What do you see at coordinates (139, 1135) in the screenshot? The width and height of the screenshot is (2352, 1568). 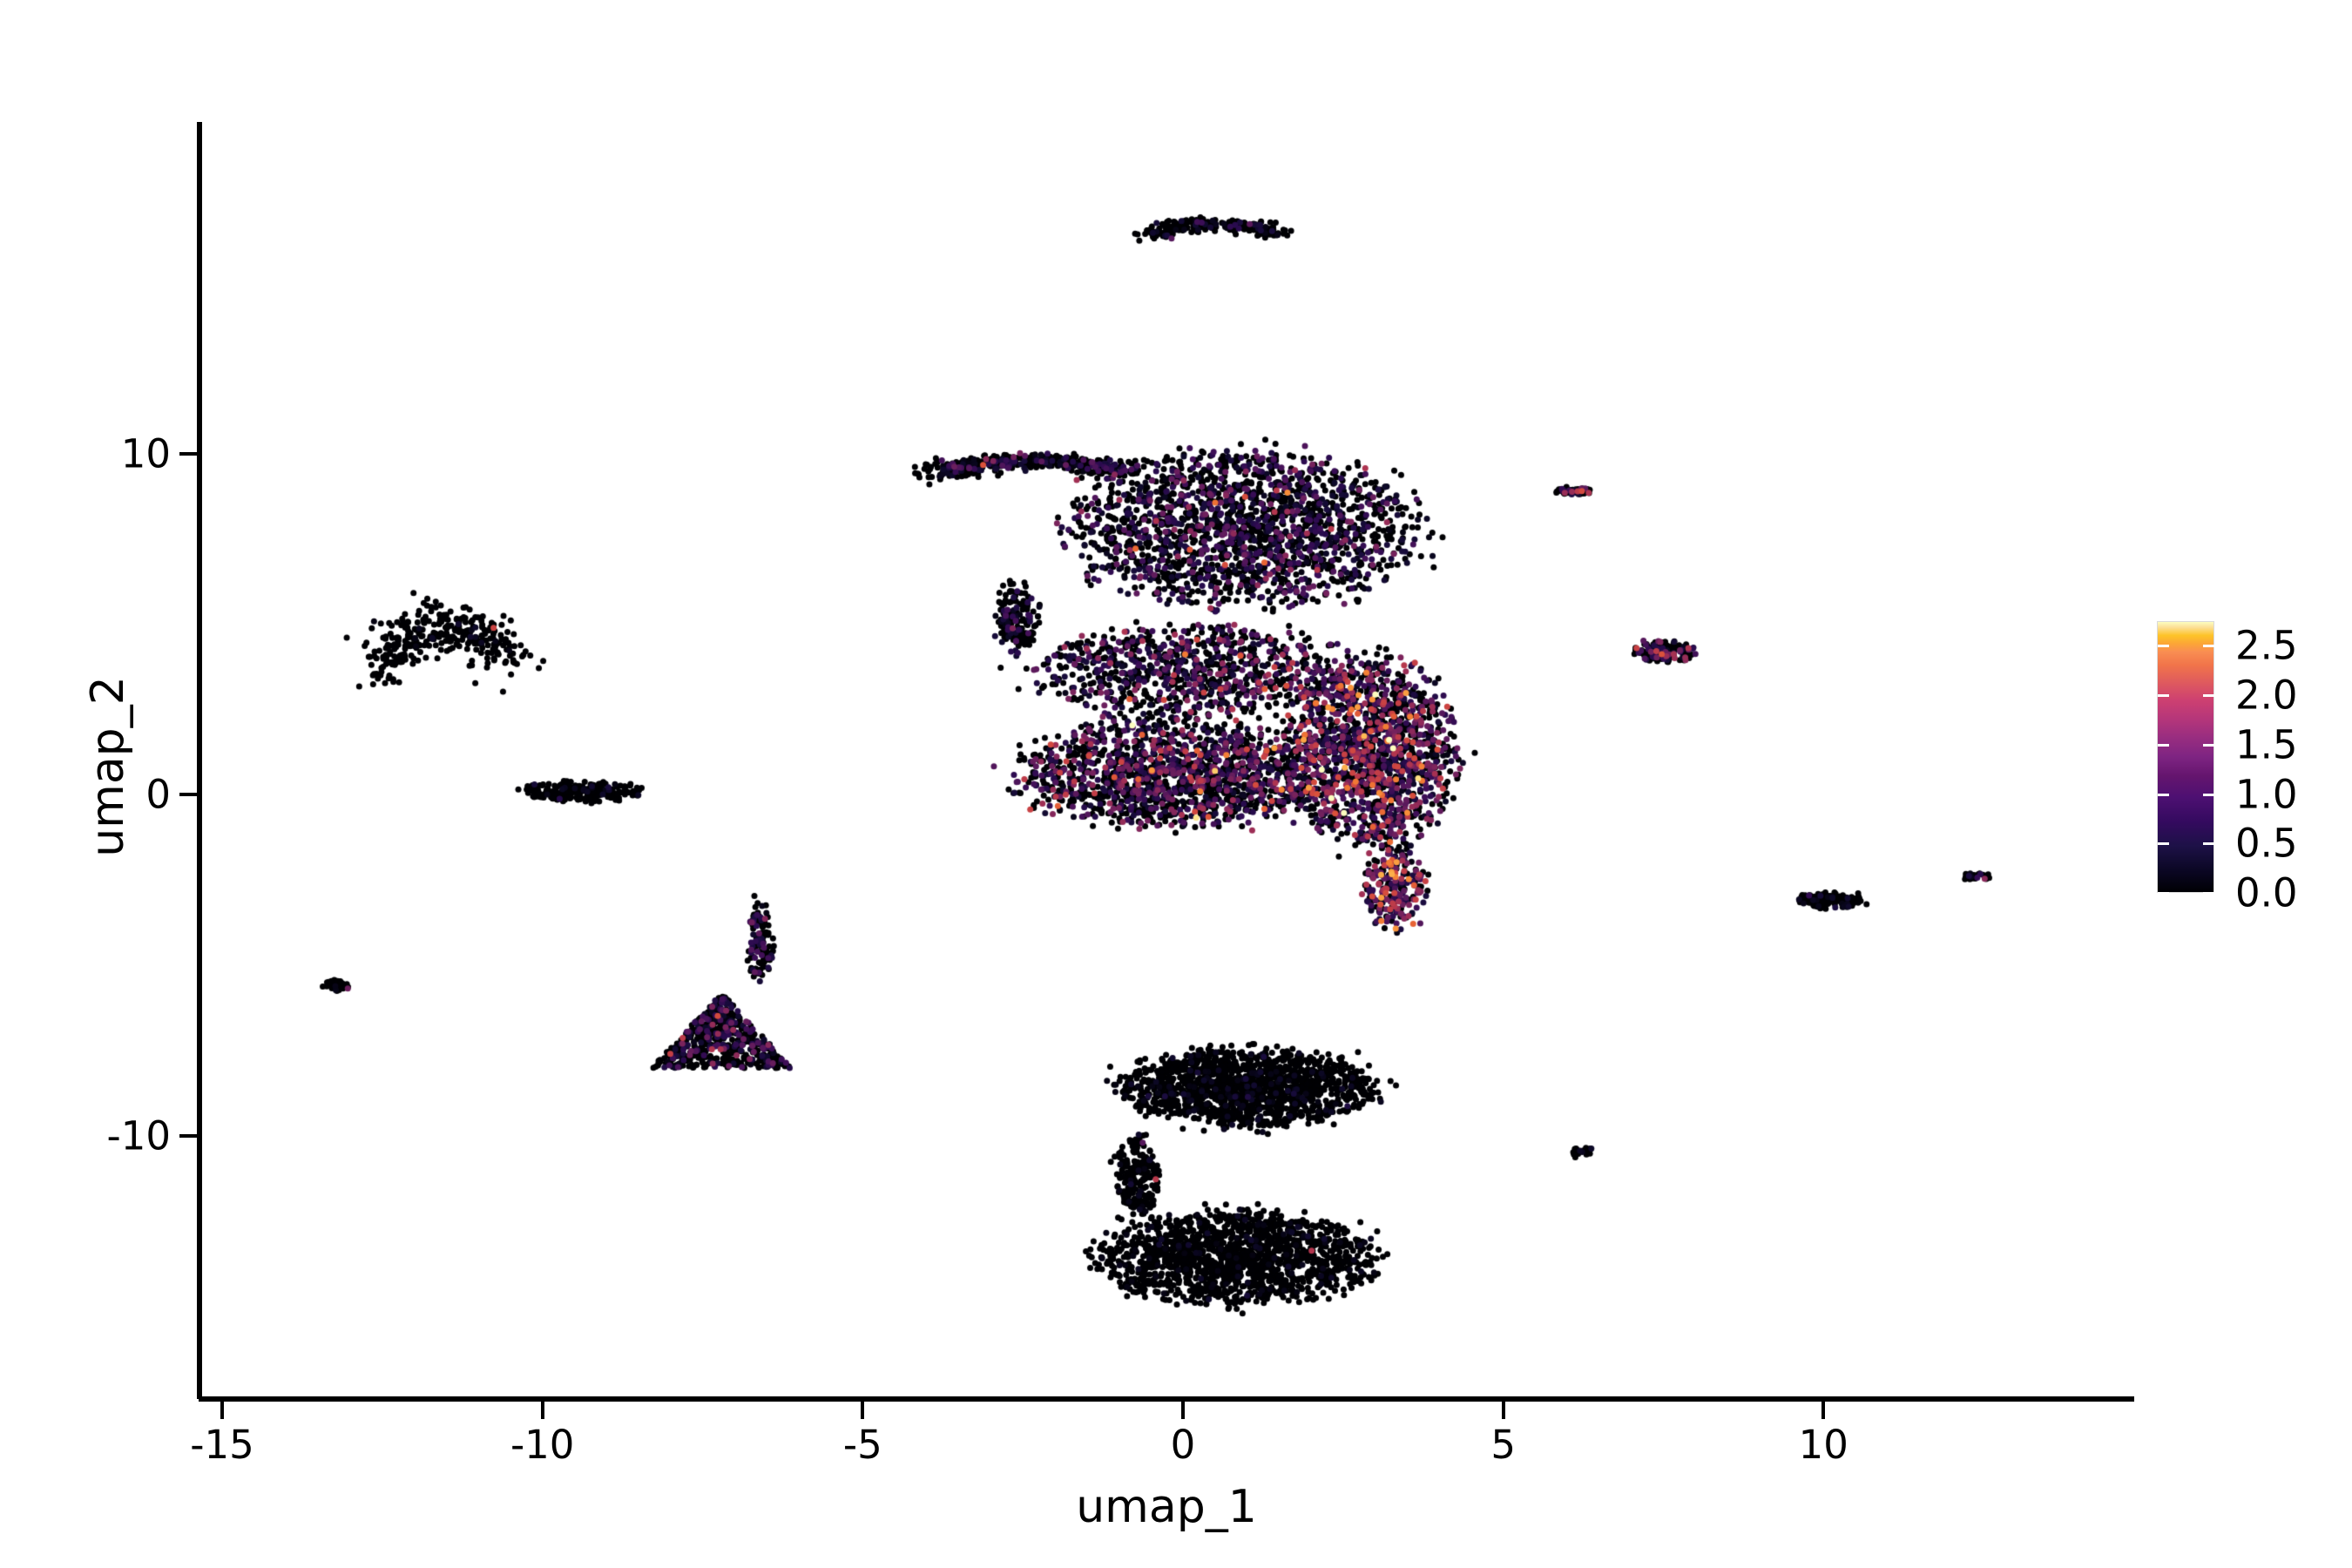 I see `y-tick-label: -10` at bounding box center [139, 1135].